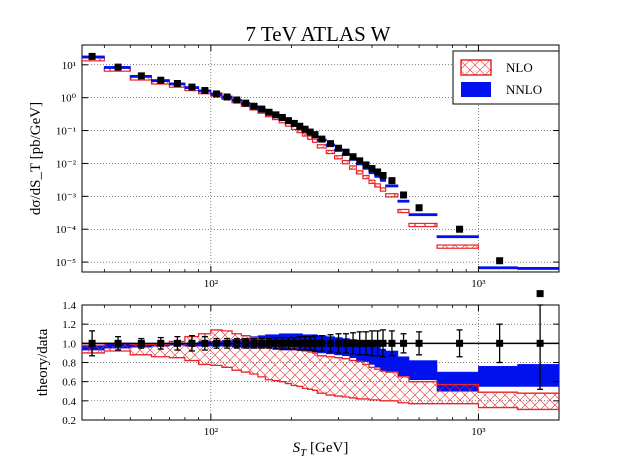  Describe the element at coordinates (211, 432) in the screenshot. I see `ratio-x-tick-label: 10²` at that location.